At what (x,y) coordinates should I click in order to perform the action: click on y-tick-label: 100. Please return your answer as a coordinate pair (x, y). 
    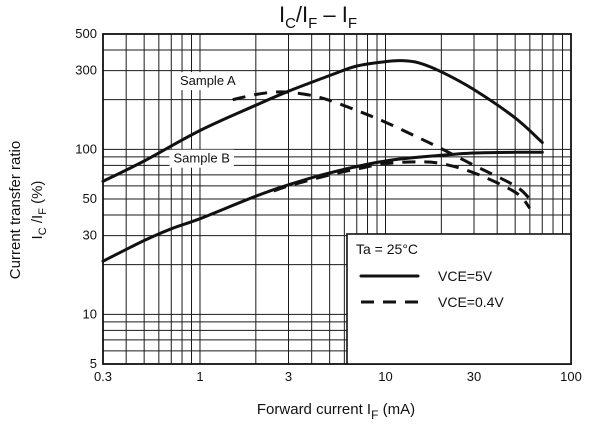
    Looking at the image, I should click on (86, 148).